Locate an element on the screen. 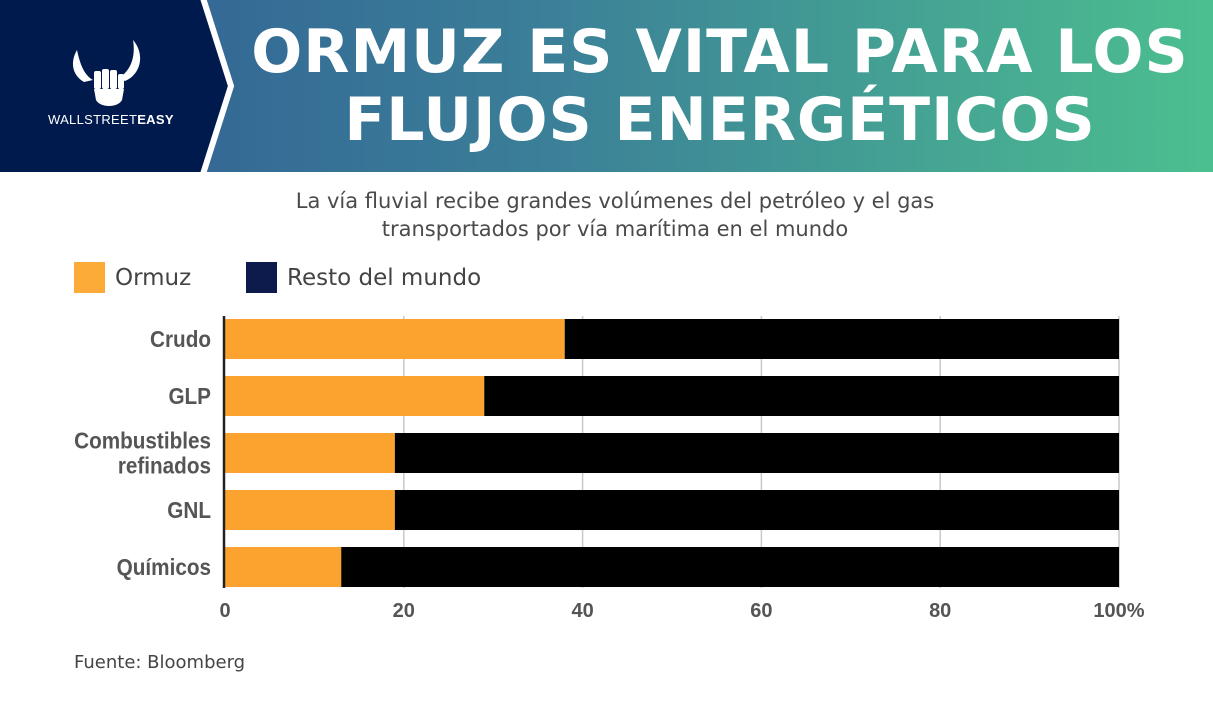  category-label: Químicos is located at coordinates (164, 567).